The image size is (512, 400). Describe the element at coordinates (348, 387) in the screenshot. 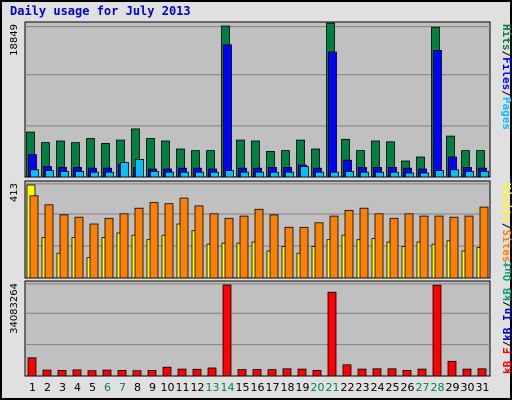

I see `day-label-22: 22` at that location.